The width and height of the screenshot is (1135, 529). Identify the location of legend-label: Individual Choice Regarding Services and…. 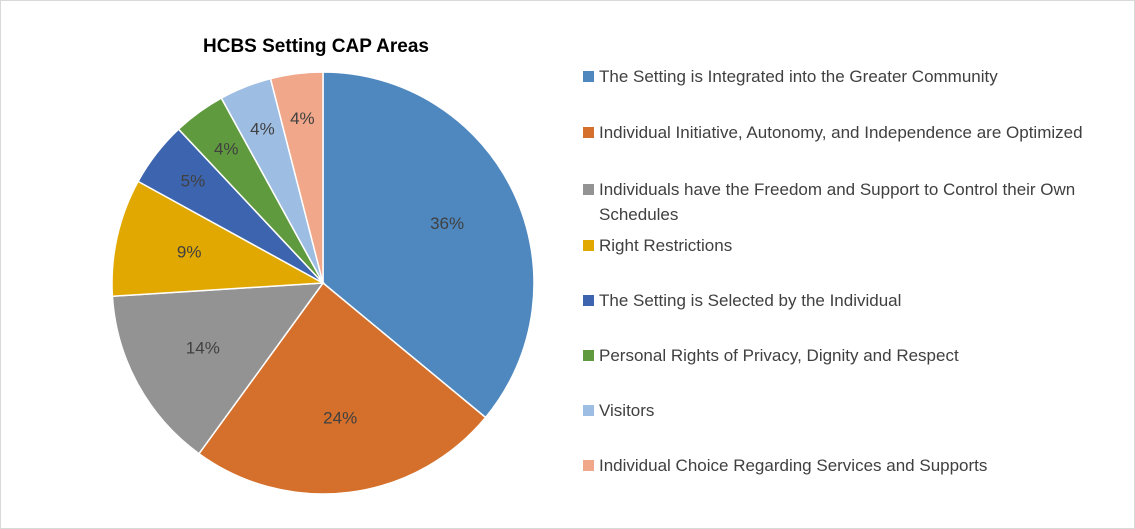
(793, 465).